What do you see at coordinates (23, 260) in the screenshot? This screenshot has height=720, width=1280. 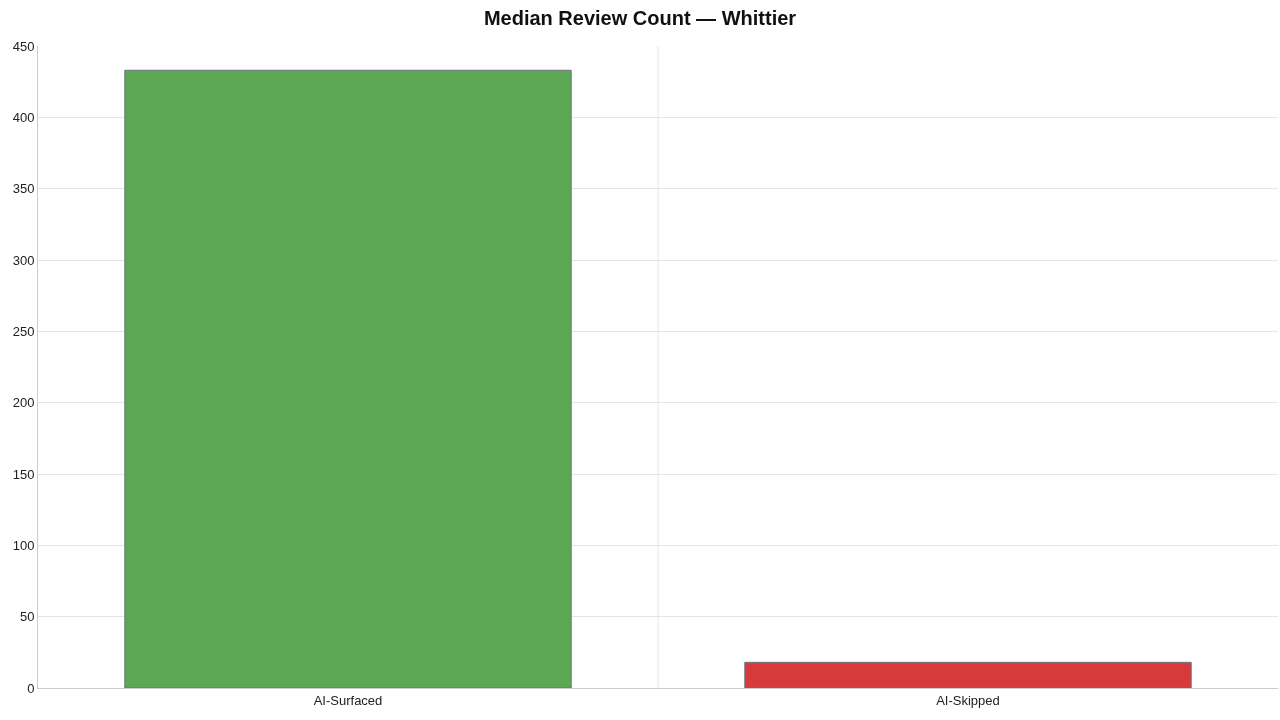 I see `y-tick-label: 300` at bounding box center [23, 260].